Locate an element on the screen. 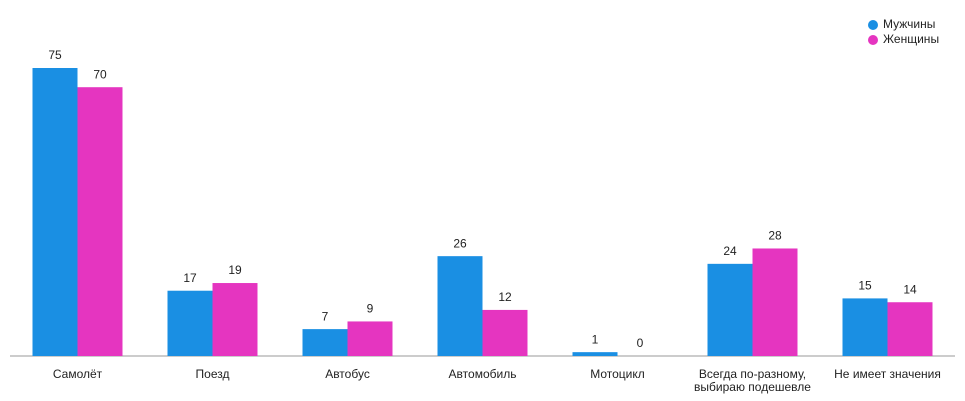 The height and width of the screenshot is (401, 965). value-label: 7 is located at coordinates (325, 316).